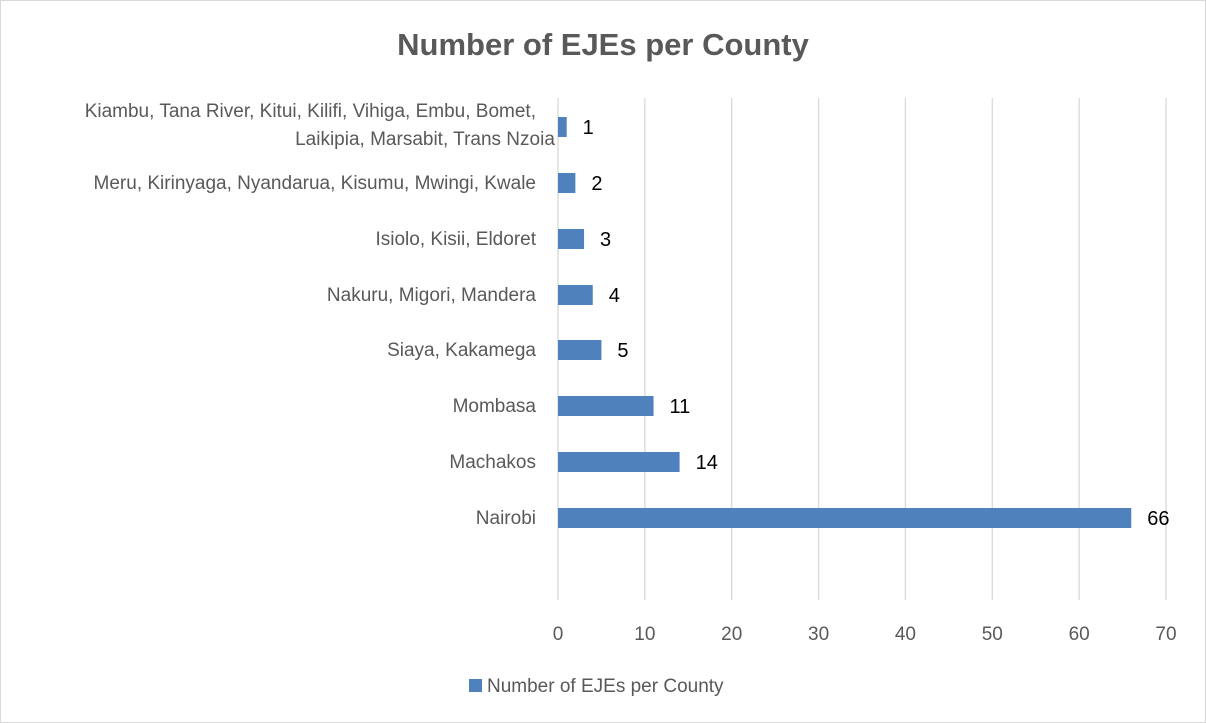 This screenshot has height=723, width=1206. I want to click on legend-label: Number of EJEs per County, so click(605, 686).